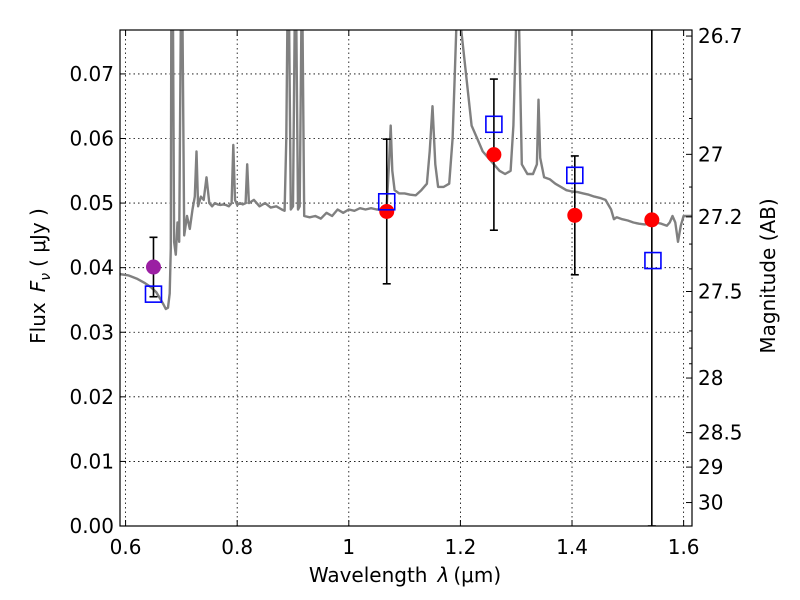  Describe the element at coordinates (720, 217) in the screenshot. I see `mag-tick-label: 27.2` at that location.